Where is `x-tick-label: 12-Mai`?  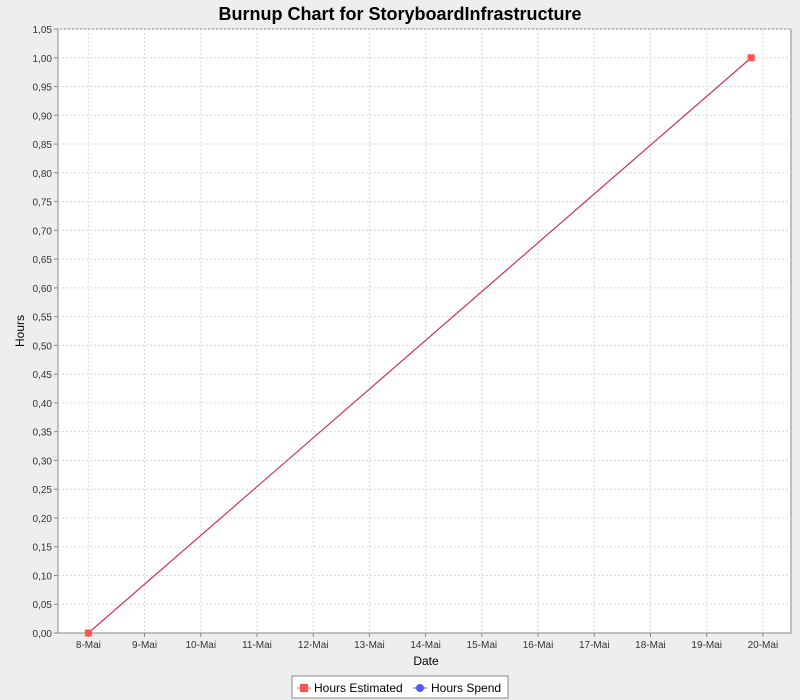
x-tick-label: 12-Mai is located at coordinates (313, 645).